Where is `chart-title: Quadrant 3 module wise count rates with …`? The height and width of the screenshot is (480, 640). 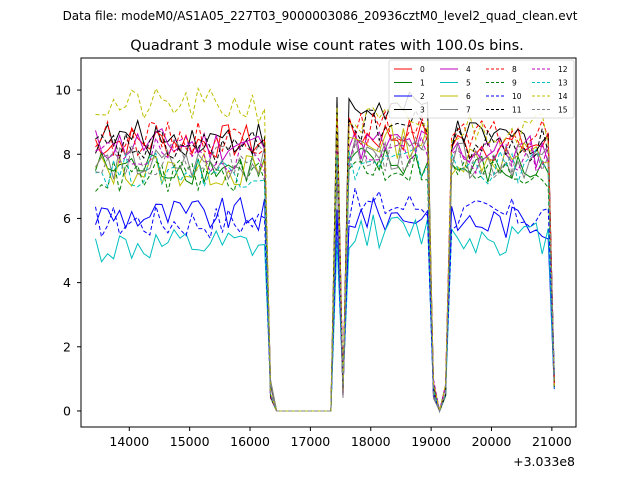
chart-title: Quadrant 3 module wise count rates with … is located at coordinates (327, 46).